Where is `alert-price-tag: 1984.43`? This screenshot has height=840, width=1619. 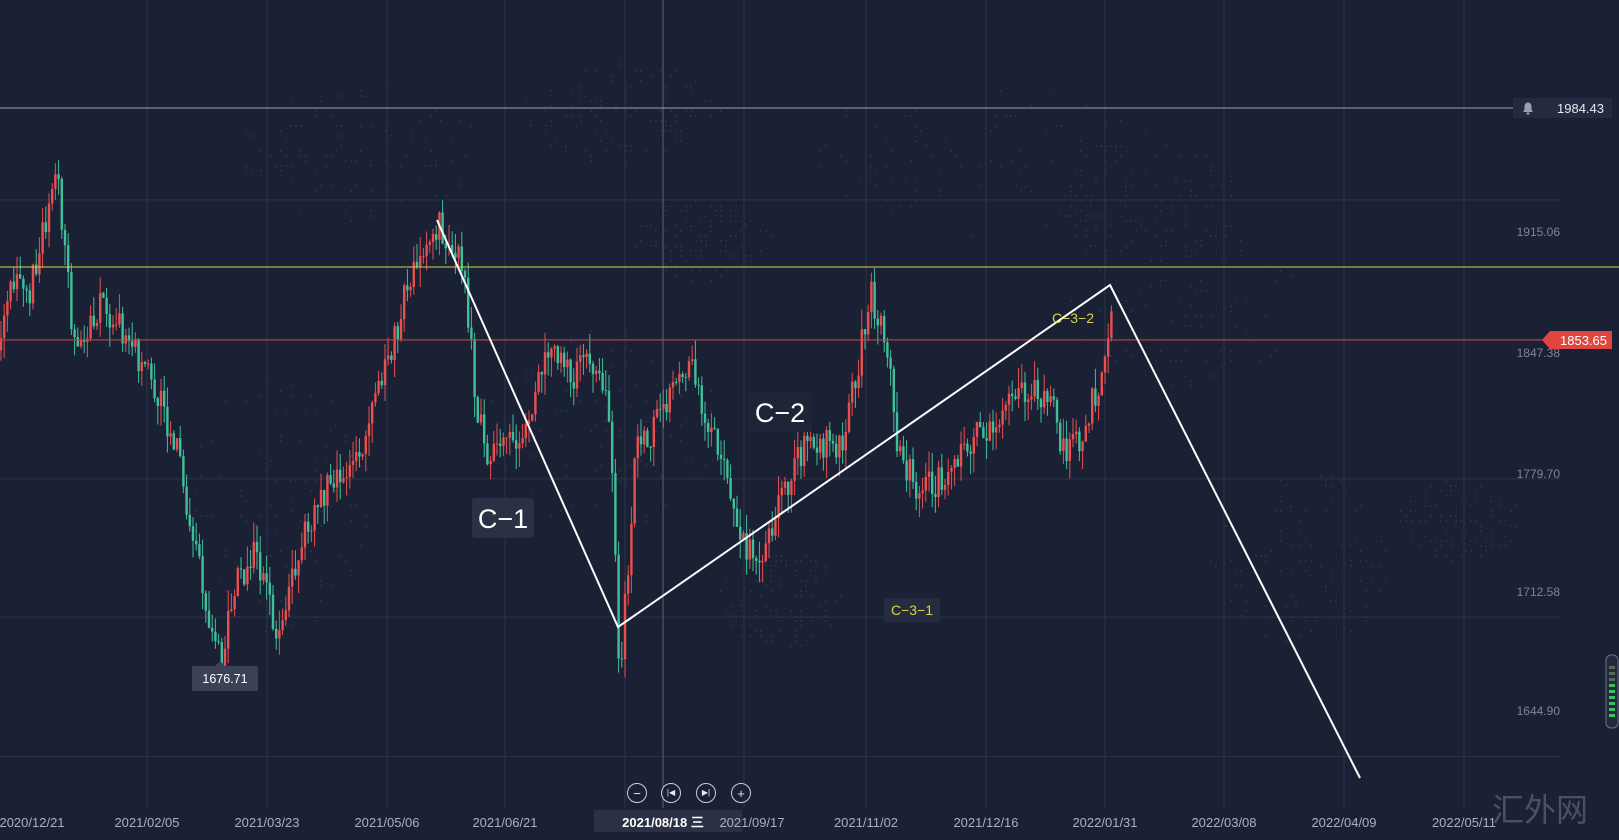
alert-price-tag: 1984.43 is located at coordinates (1562, 108).